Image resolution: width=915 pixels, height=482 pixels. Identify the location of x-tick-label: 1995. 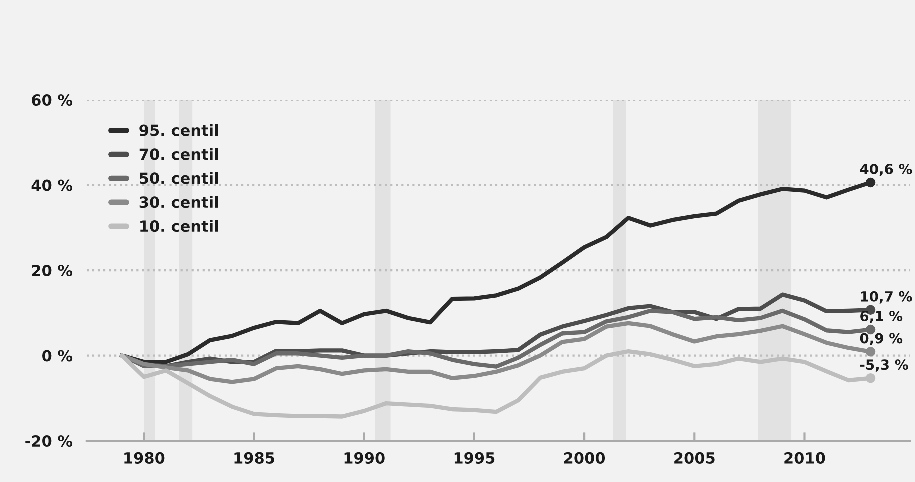
(474, 458).